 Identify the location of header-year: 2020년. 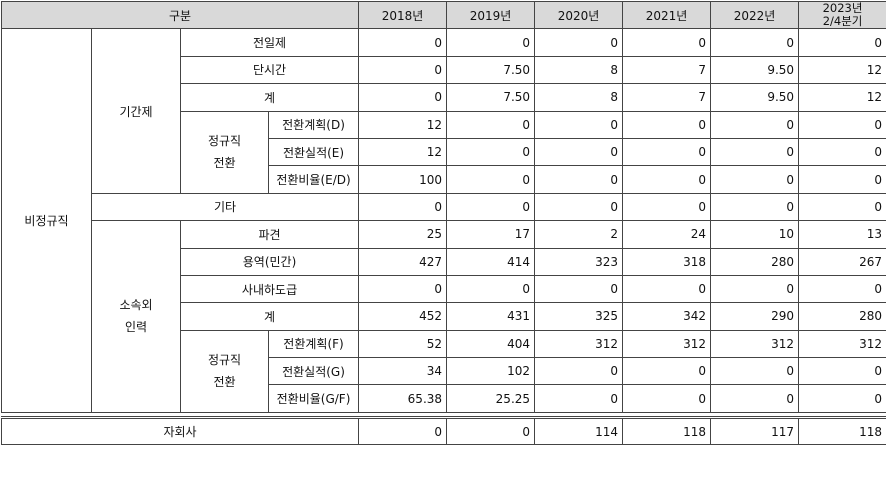
(579, 15).